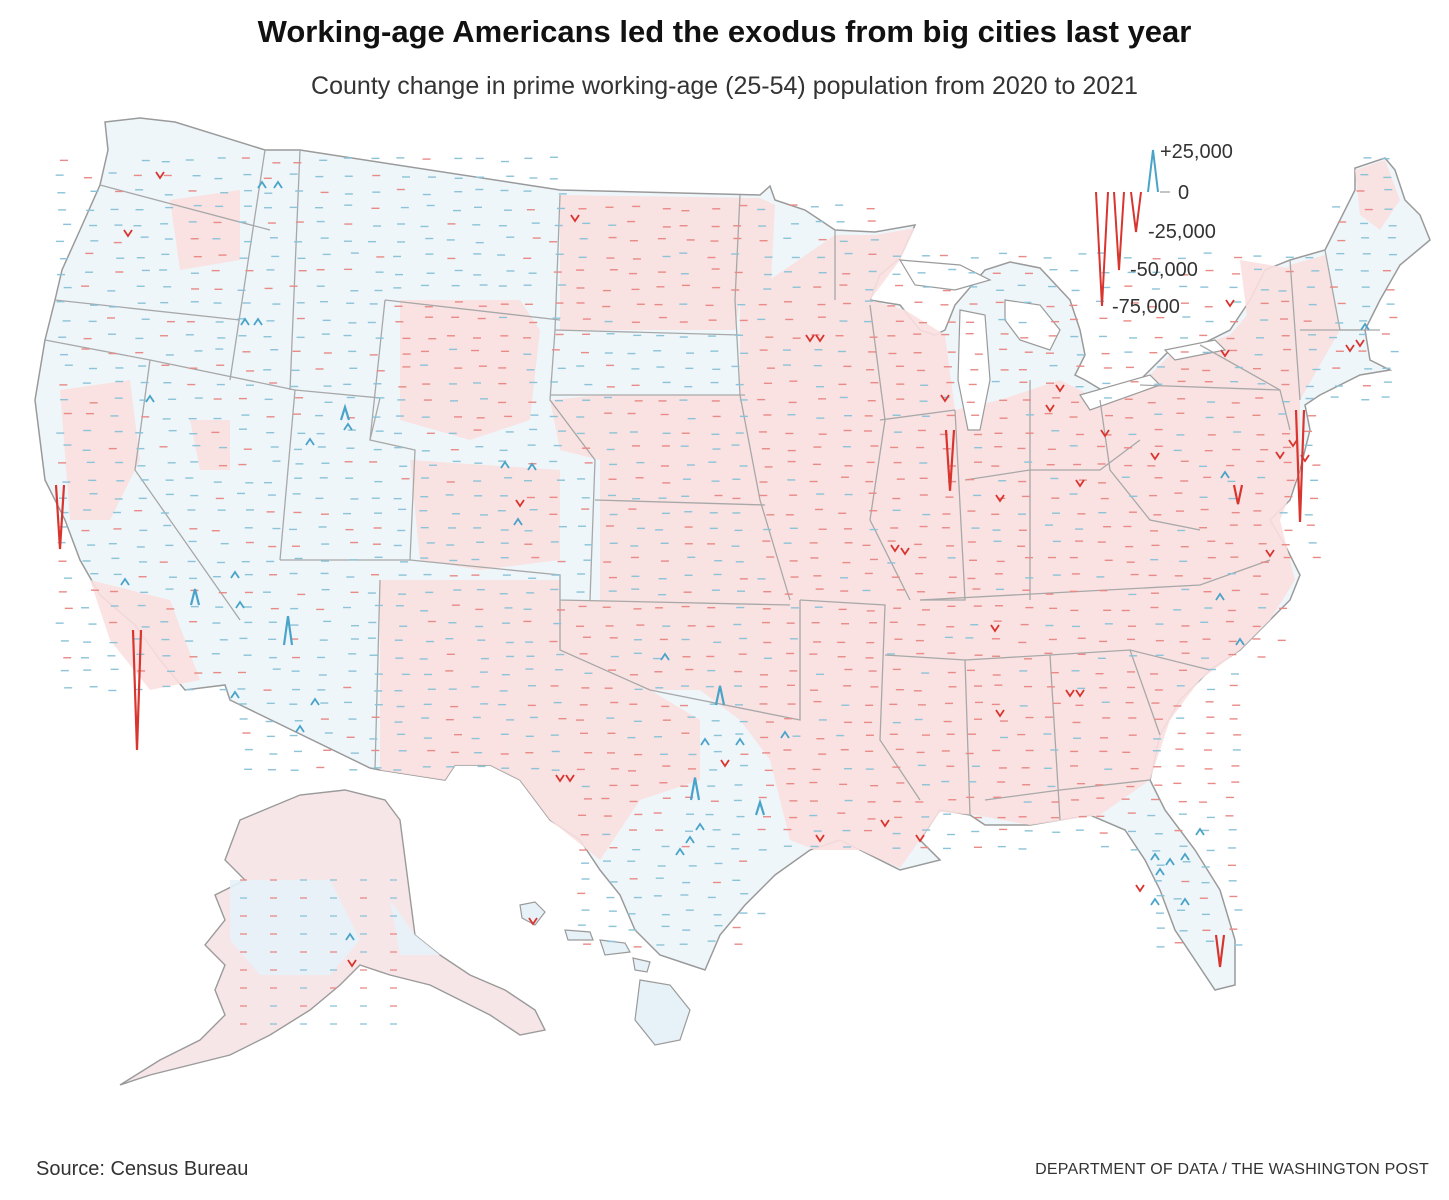 This screenshot has width=1449, height=1200. Describe the element at coordinates (345, 412) in the screenshot. I see `spike-salt-lake-city` at that location.